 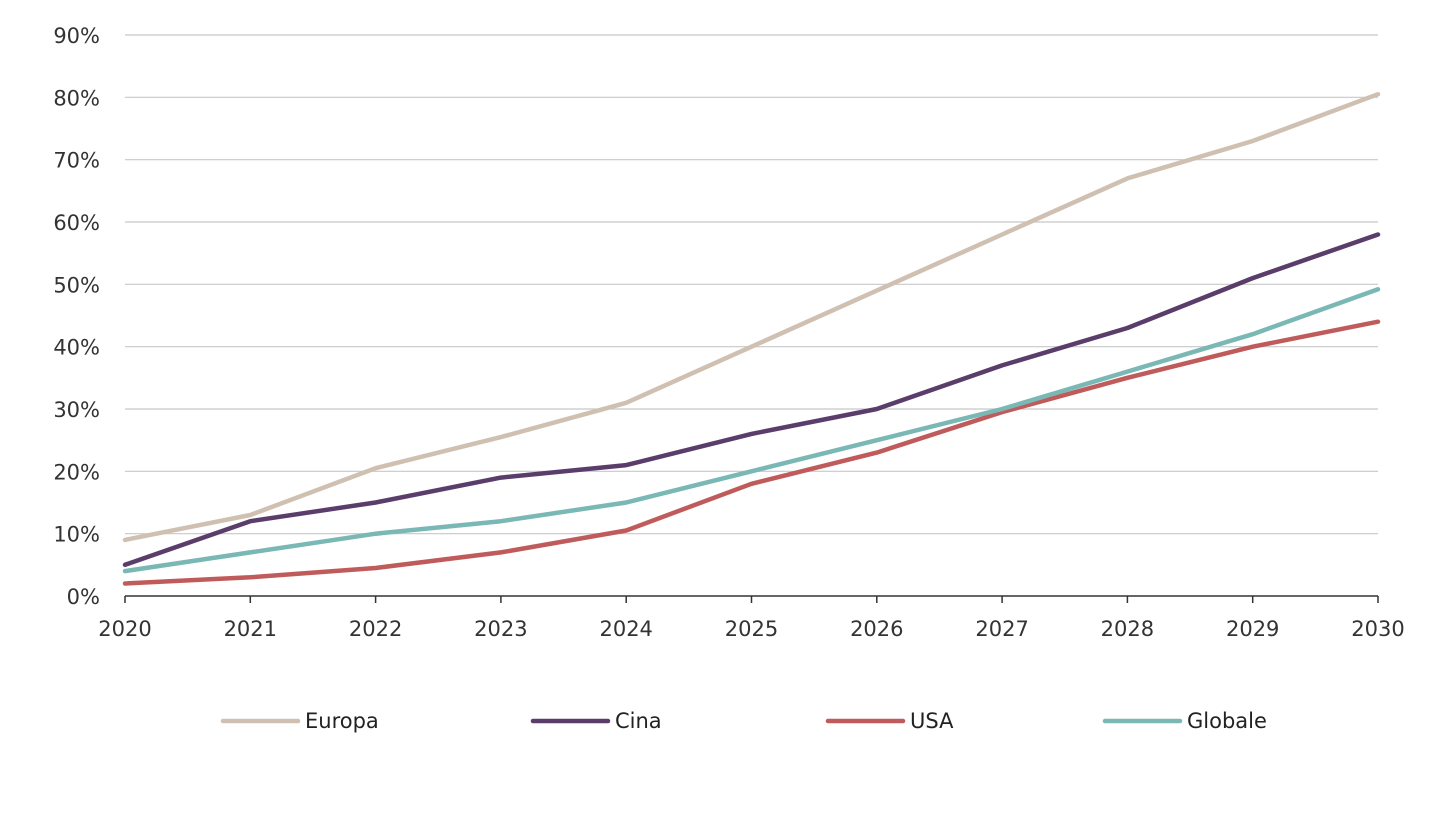 What do you see at coordinates (500, 629) in the screenshot?
I see `x-tick-label: 2023` at bounding box center [500, 629].